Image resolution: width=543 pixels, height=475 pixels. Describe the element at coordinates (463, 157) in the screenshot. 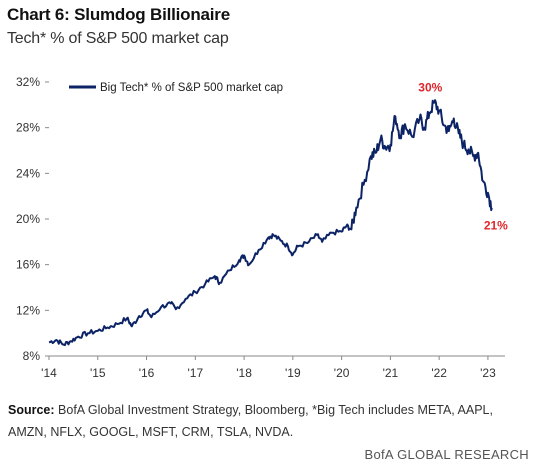

I see `chart-annotations: 30% 21%` at that location.